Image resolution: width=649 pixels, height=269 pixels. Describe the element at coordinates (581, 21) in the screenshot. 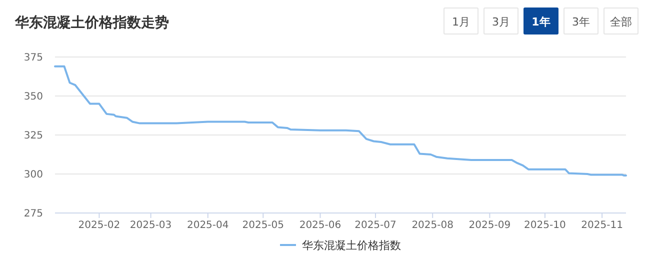

I see `button: 3年` at that location.